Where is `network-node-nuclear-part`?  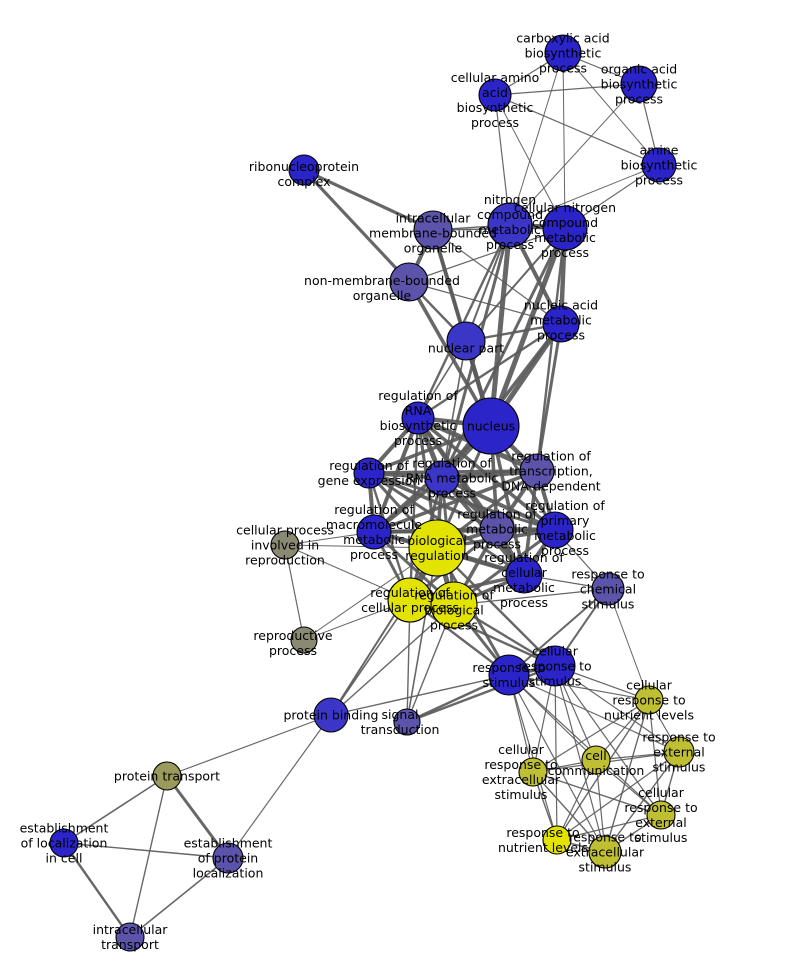 network-node-nuclear-part is located at coordinates (466, 341).